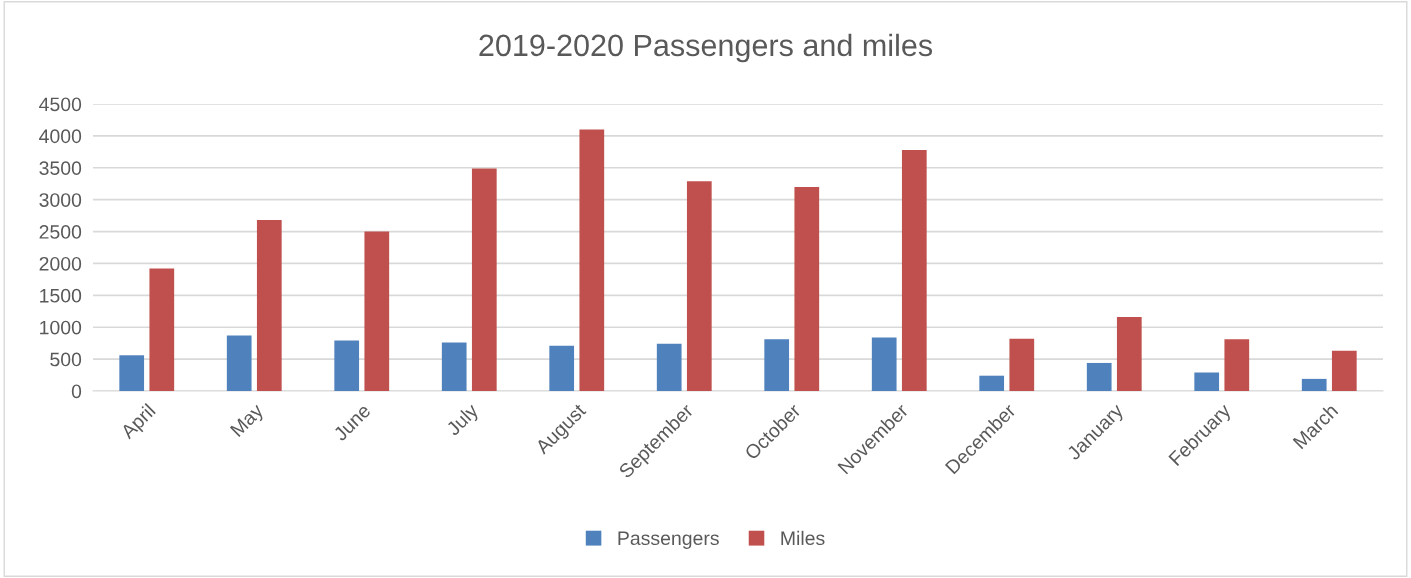  What do you see at coordinates (66, 359) in the screenshot?
I see `y-tick-label: 500` at bounding box center [66, 359].